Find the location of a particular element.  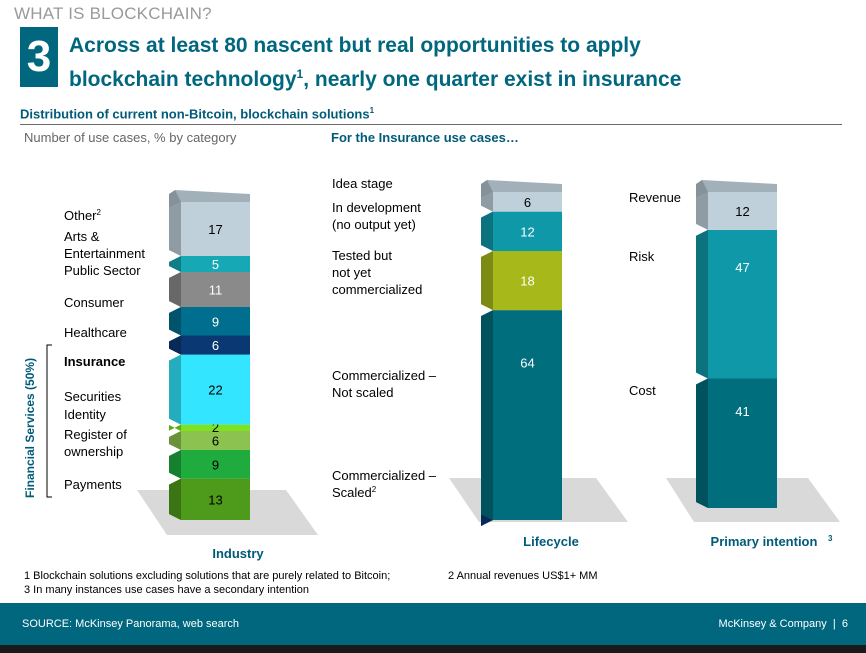

chart-0-value-1: 9 is located at coordinates (215, 464).